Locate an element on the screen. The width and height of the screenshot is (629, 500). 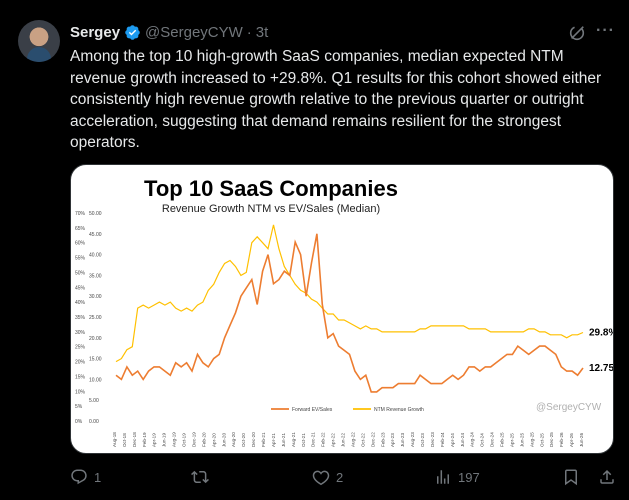
reply-count: 1 is located at coordinates (98, 477).